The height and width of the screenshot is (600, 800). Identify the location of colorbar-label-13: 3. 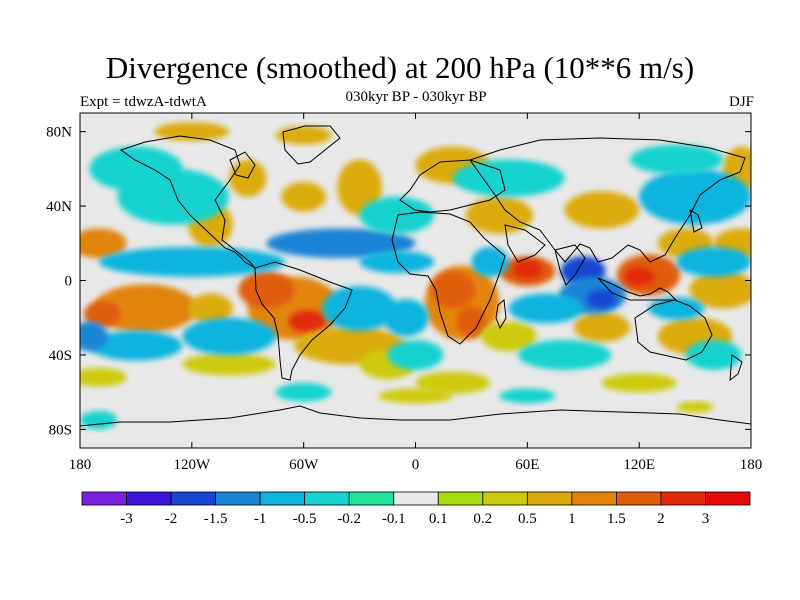
(706, 519).